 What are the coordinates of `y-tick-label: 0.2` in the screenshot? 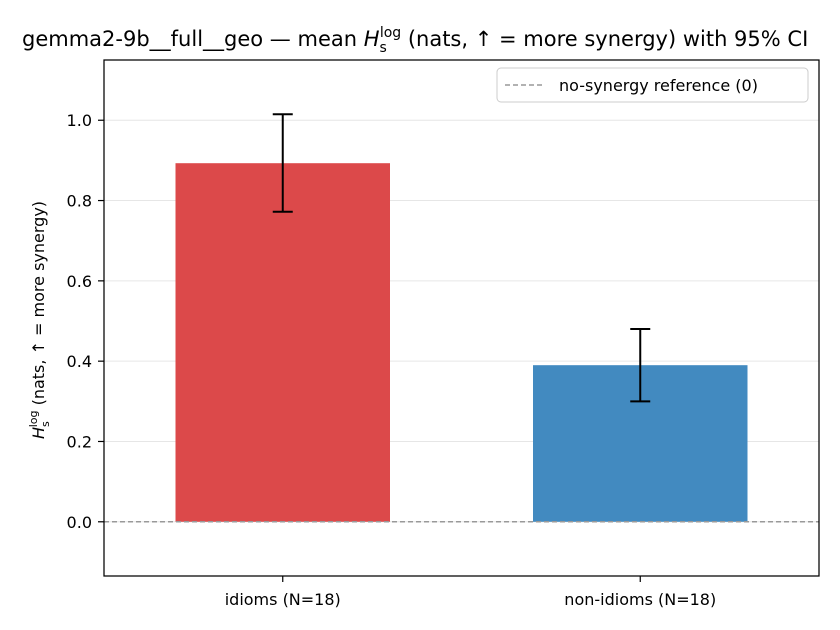 It's located at (79, 441).